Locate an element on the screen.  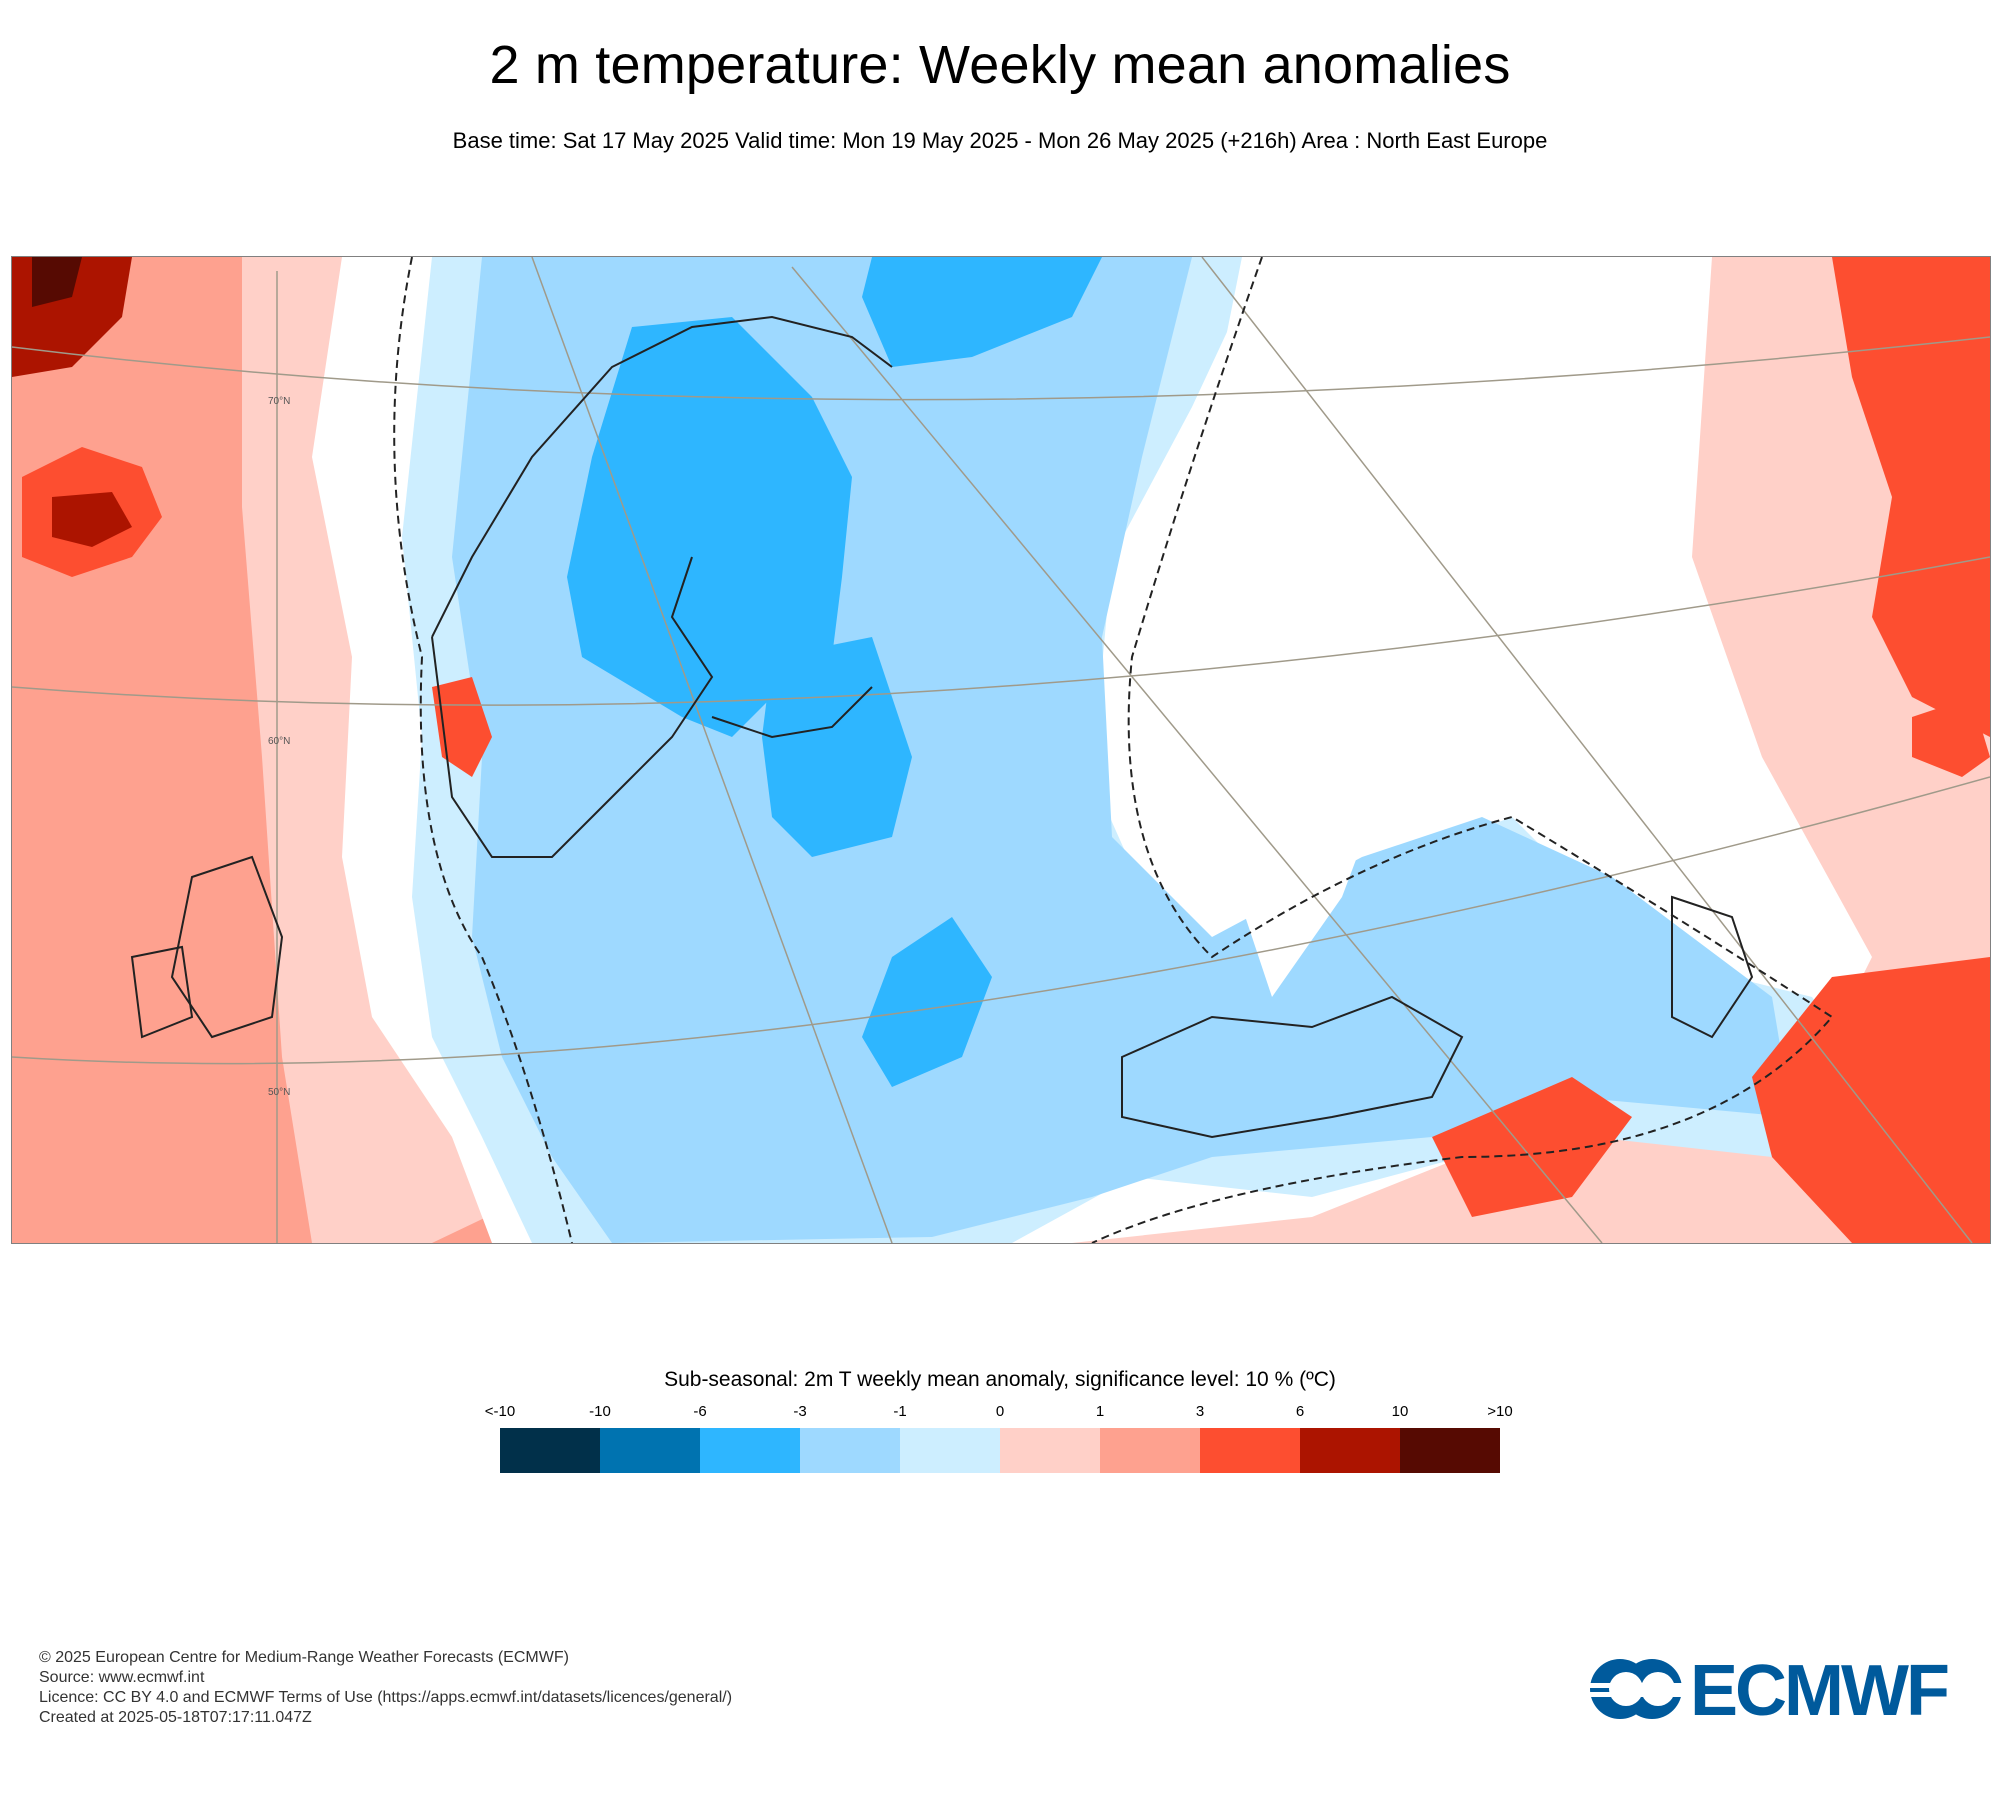
coastline-great-britain is located at coordinates (227, 947).